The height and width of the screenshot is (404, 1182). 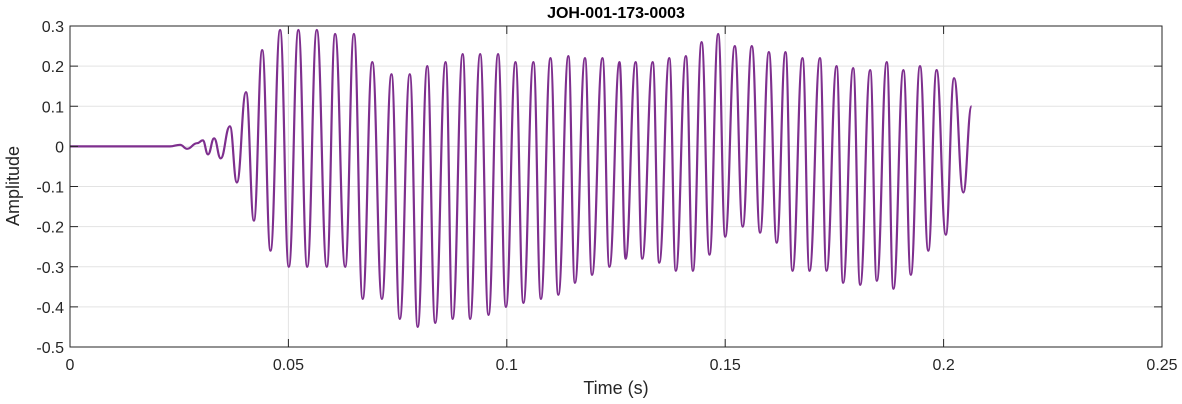 I want to click on y-tick-label: -0.3, so click(x=50, y=268).